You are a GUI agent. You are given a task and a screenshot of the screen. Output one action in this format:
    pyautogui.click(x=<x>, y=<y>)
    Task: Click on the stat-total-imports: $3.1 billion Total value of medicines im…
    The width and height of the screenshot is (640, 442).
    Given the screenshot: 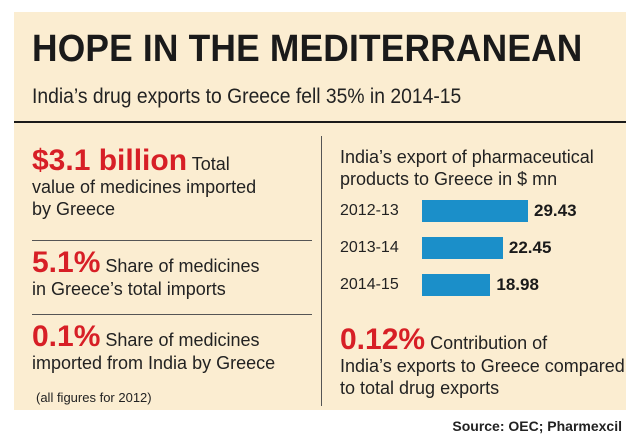 What is the action you would take?
    pyautogui.click(x=177, y=183)
    